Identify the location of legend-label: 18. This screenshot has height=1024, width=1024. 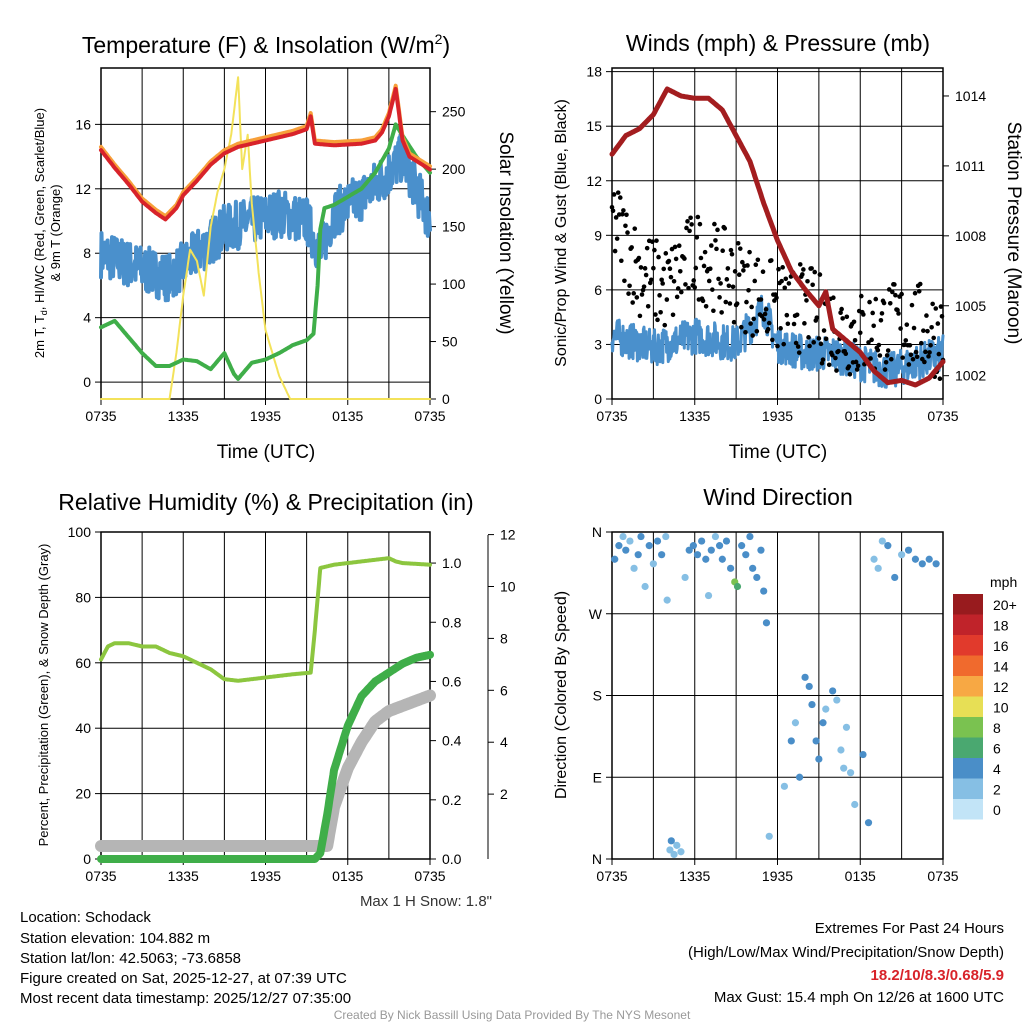
(1001, 626).